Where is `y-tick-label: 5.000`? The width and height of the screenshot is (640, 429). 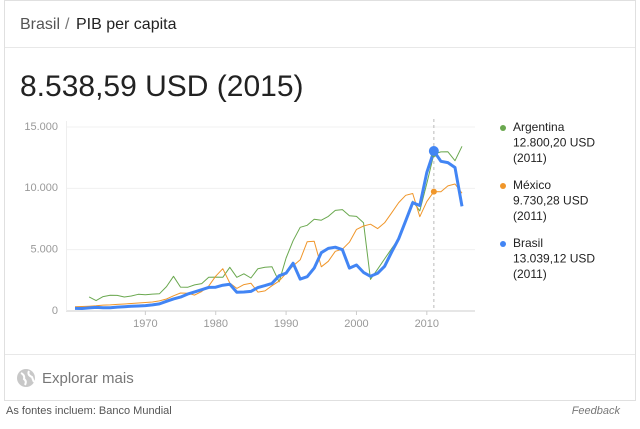 y-tick-label: 5.000 is located at coordinates (44, 250).